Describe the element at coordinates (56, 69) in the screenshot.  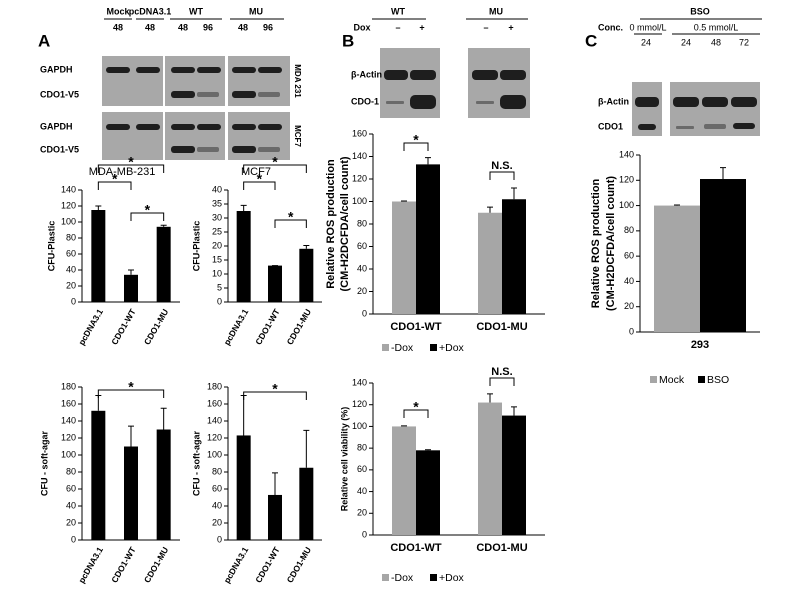
I see `row-label: GAPDH` at that location.